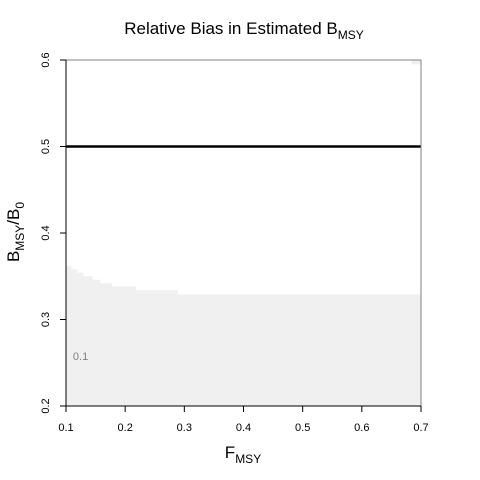  What do you see at coordinates (13, 217) in the screenshot?
I see `y-axis-label-divider: /B` at bounding box center [13, 217].